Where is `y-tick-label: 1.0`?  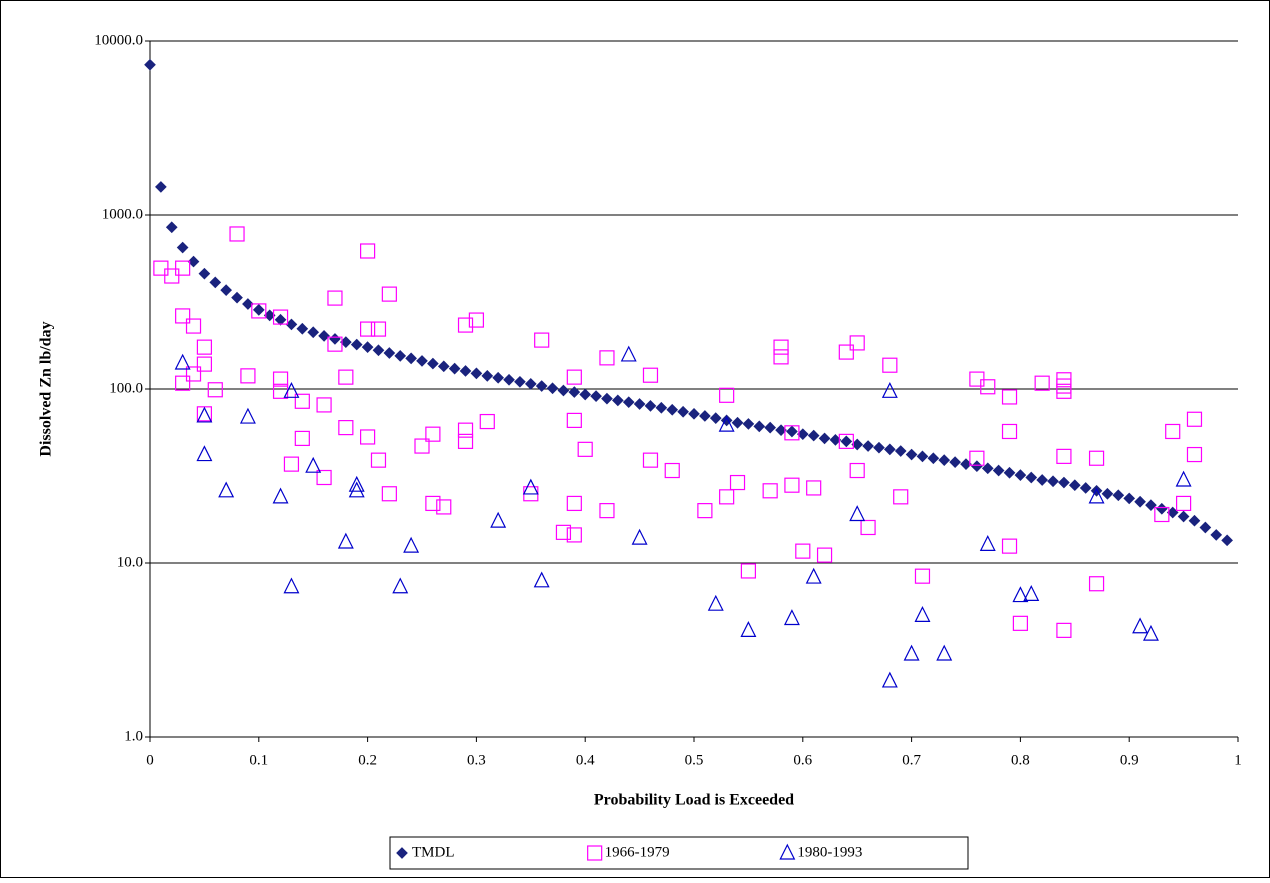
y-tick-label: 1.0 is located at coordinates (133, 736).